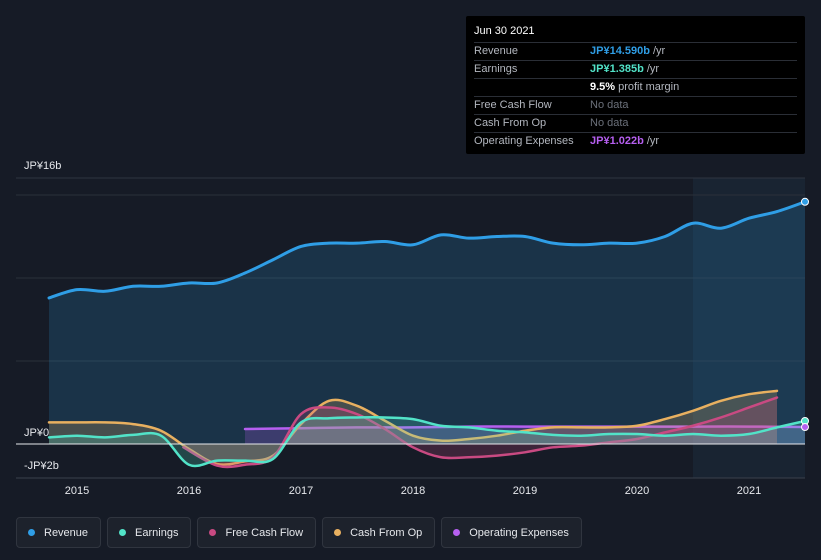  Describe the element at coordinates (386, 532) in the screenshot. I see `legend-label: Cash From Op` at that location.